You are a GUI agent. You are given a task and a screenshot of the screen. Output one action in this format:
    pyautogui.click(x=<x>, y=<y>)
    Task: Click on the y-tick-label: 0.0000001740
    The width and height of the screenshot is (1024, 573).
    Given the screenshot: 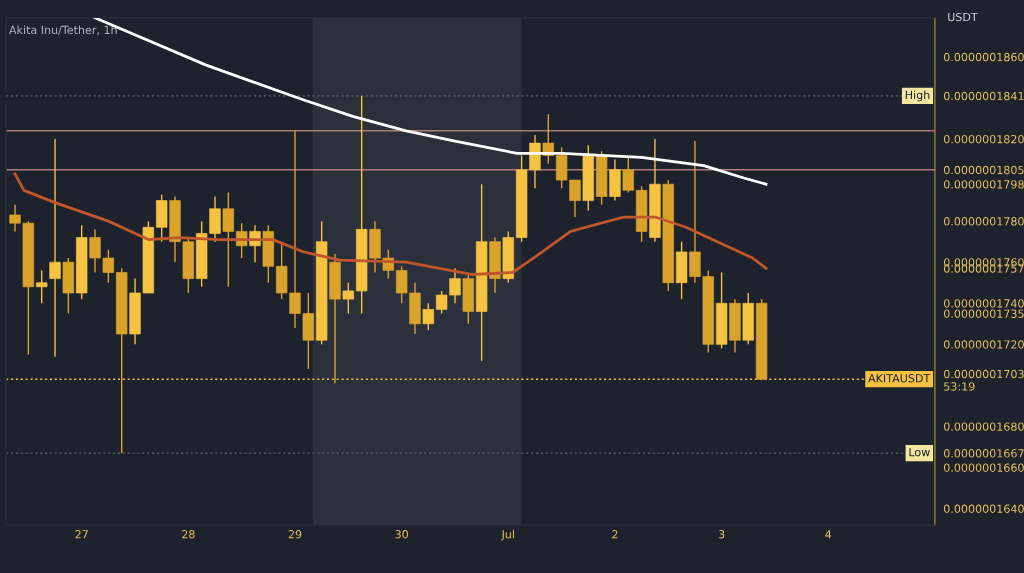 What is the action you would take?
    pyautogui.click(x=983, y=303)
    